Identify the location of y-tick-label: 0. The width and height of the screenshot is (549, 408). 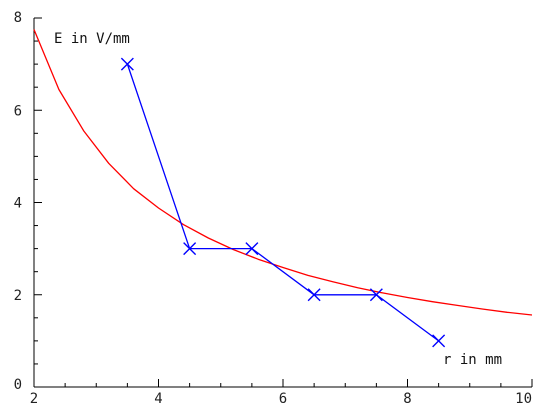
(18, 385).